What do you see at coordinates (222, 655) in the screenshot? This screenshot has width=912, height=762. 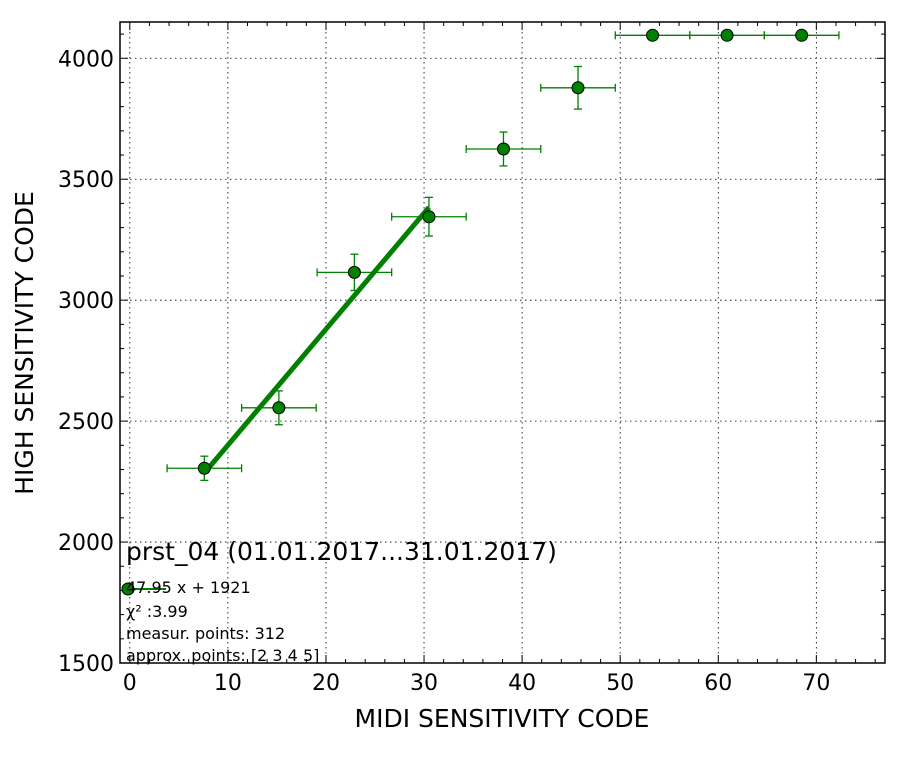 I see `approx-points-label: approx. points: [2 3 4 5]` at bounding box center [222, 655].